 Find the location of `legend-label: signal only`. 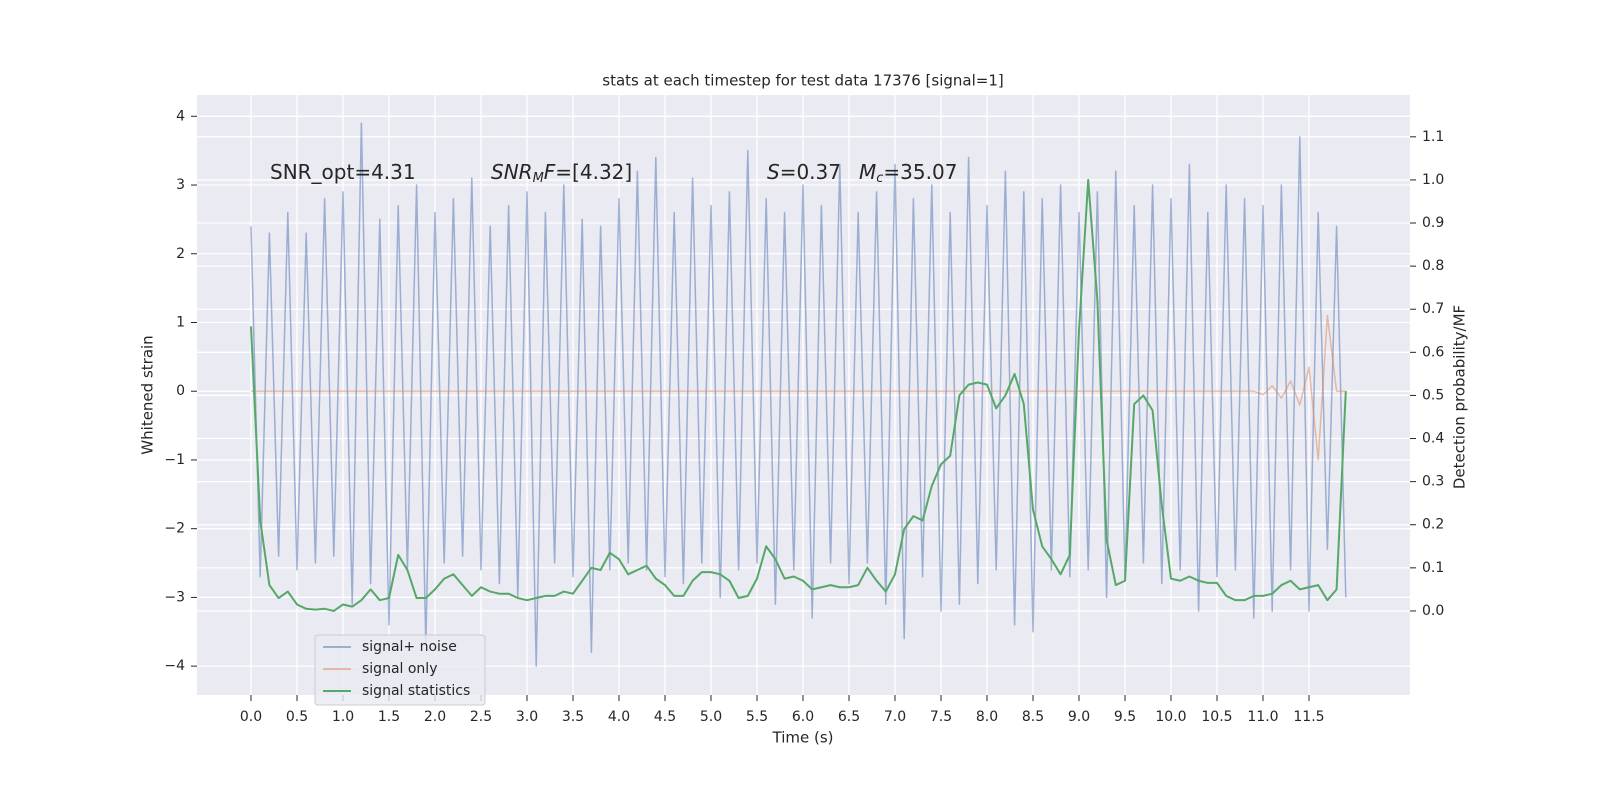

legend-label: signal only is located at coordinates (399, 669).